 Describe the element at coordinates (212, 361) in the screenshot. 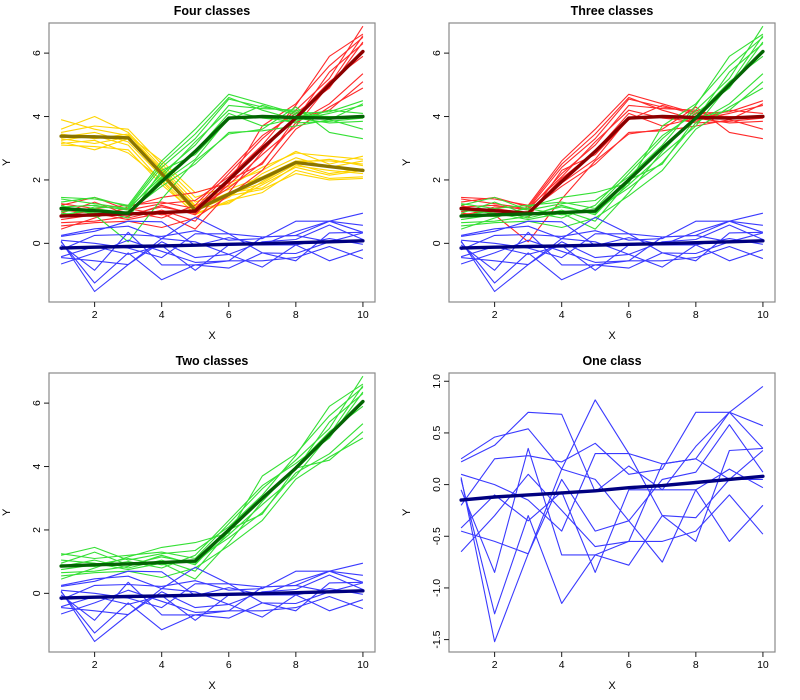

I see `panel-title: Two classes` at that location.